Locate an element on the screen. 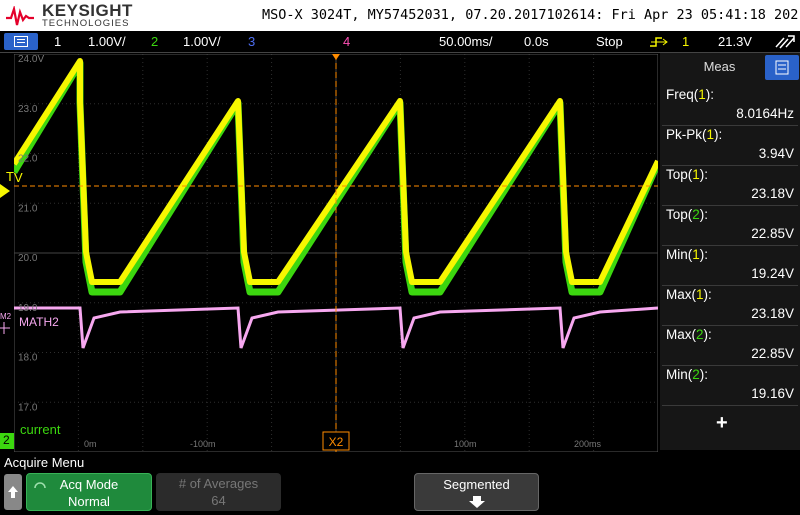  meas-label: Top(1): is located at coordinates (687, 174).